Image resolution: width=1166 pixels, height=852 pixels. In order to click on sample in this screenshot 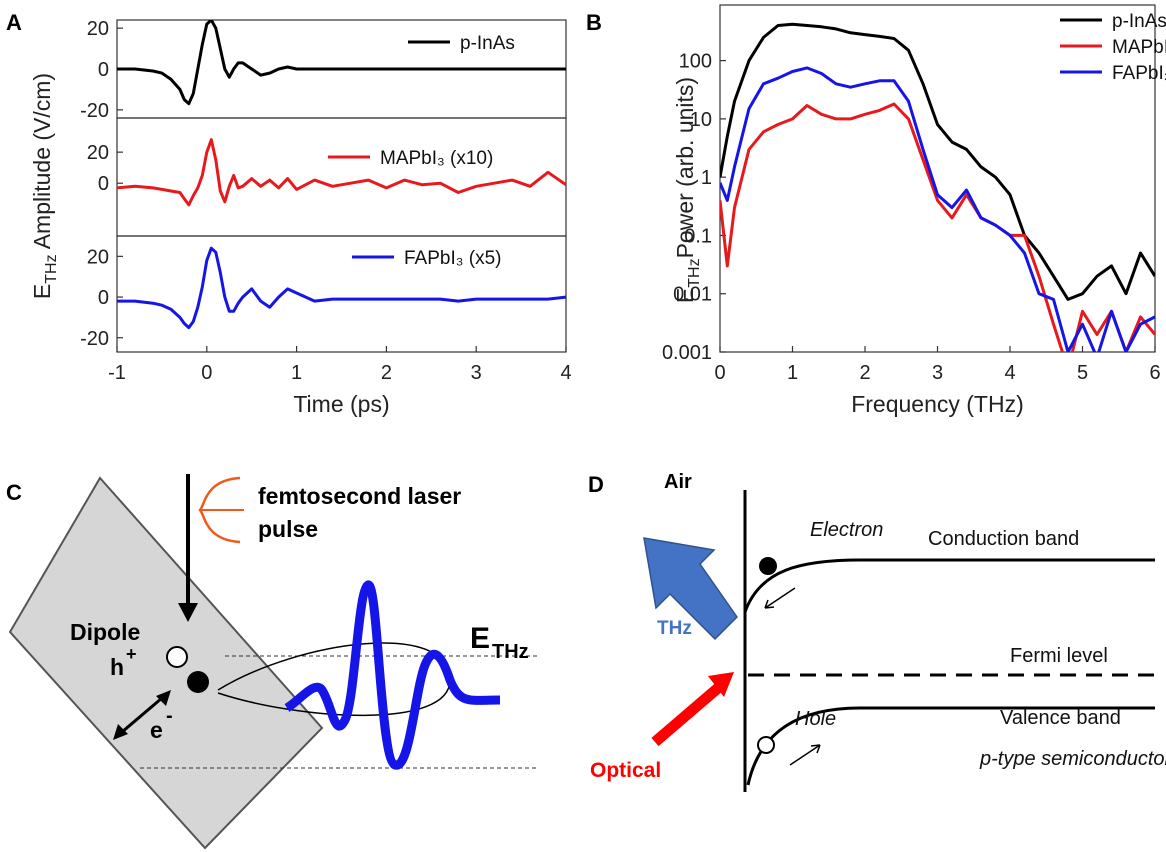, I will do `click(166, 663)`.